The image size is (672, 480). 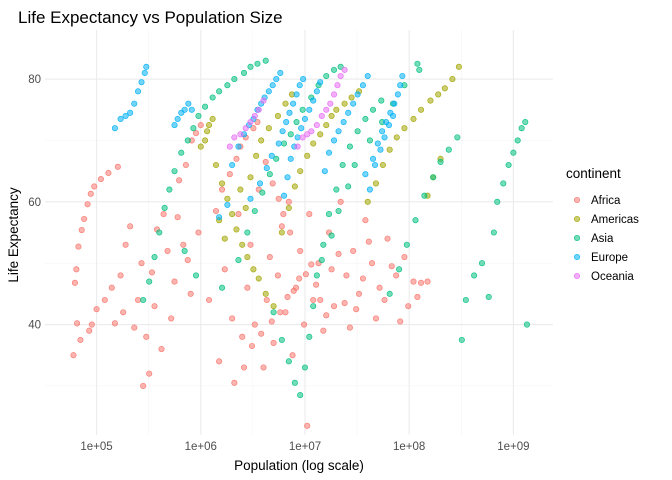 I want to click on x-axis-title: Population (log scale), so click(x=299, y=465).